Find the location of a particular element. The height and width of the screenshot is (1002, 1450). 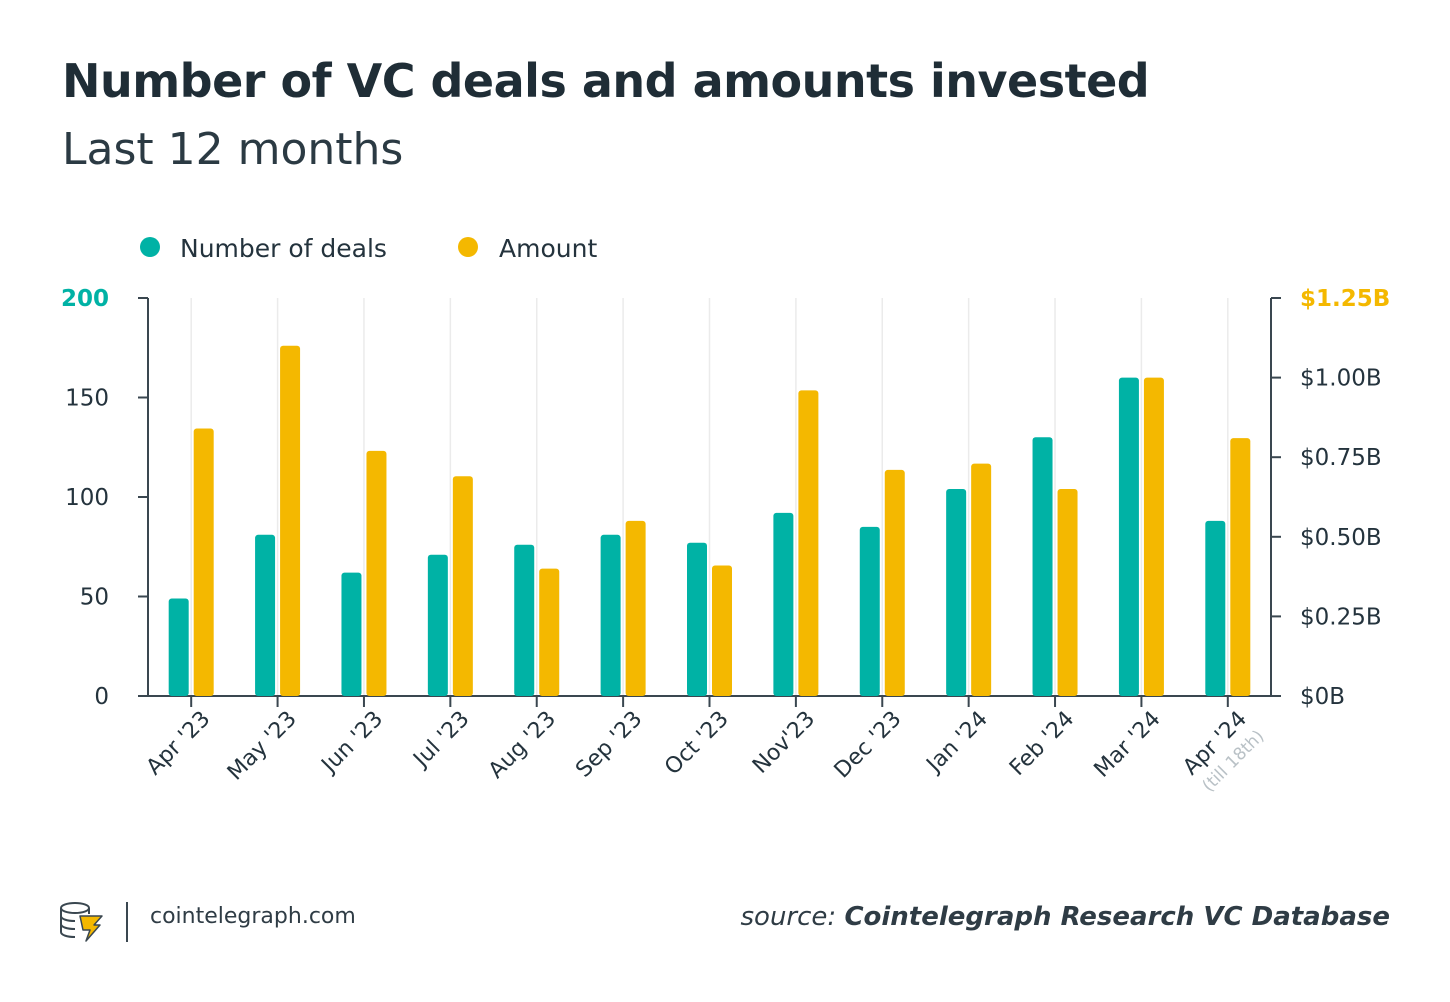

x-tick-label: Jan '24 is located at coordinates (957, 743).